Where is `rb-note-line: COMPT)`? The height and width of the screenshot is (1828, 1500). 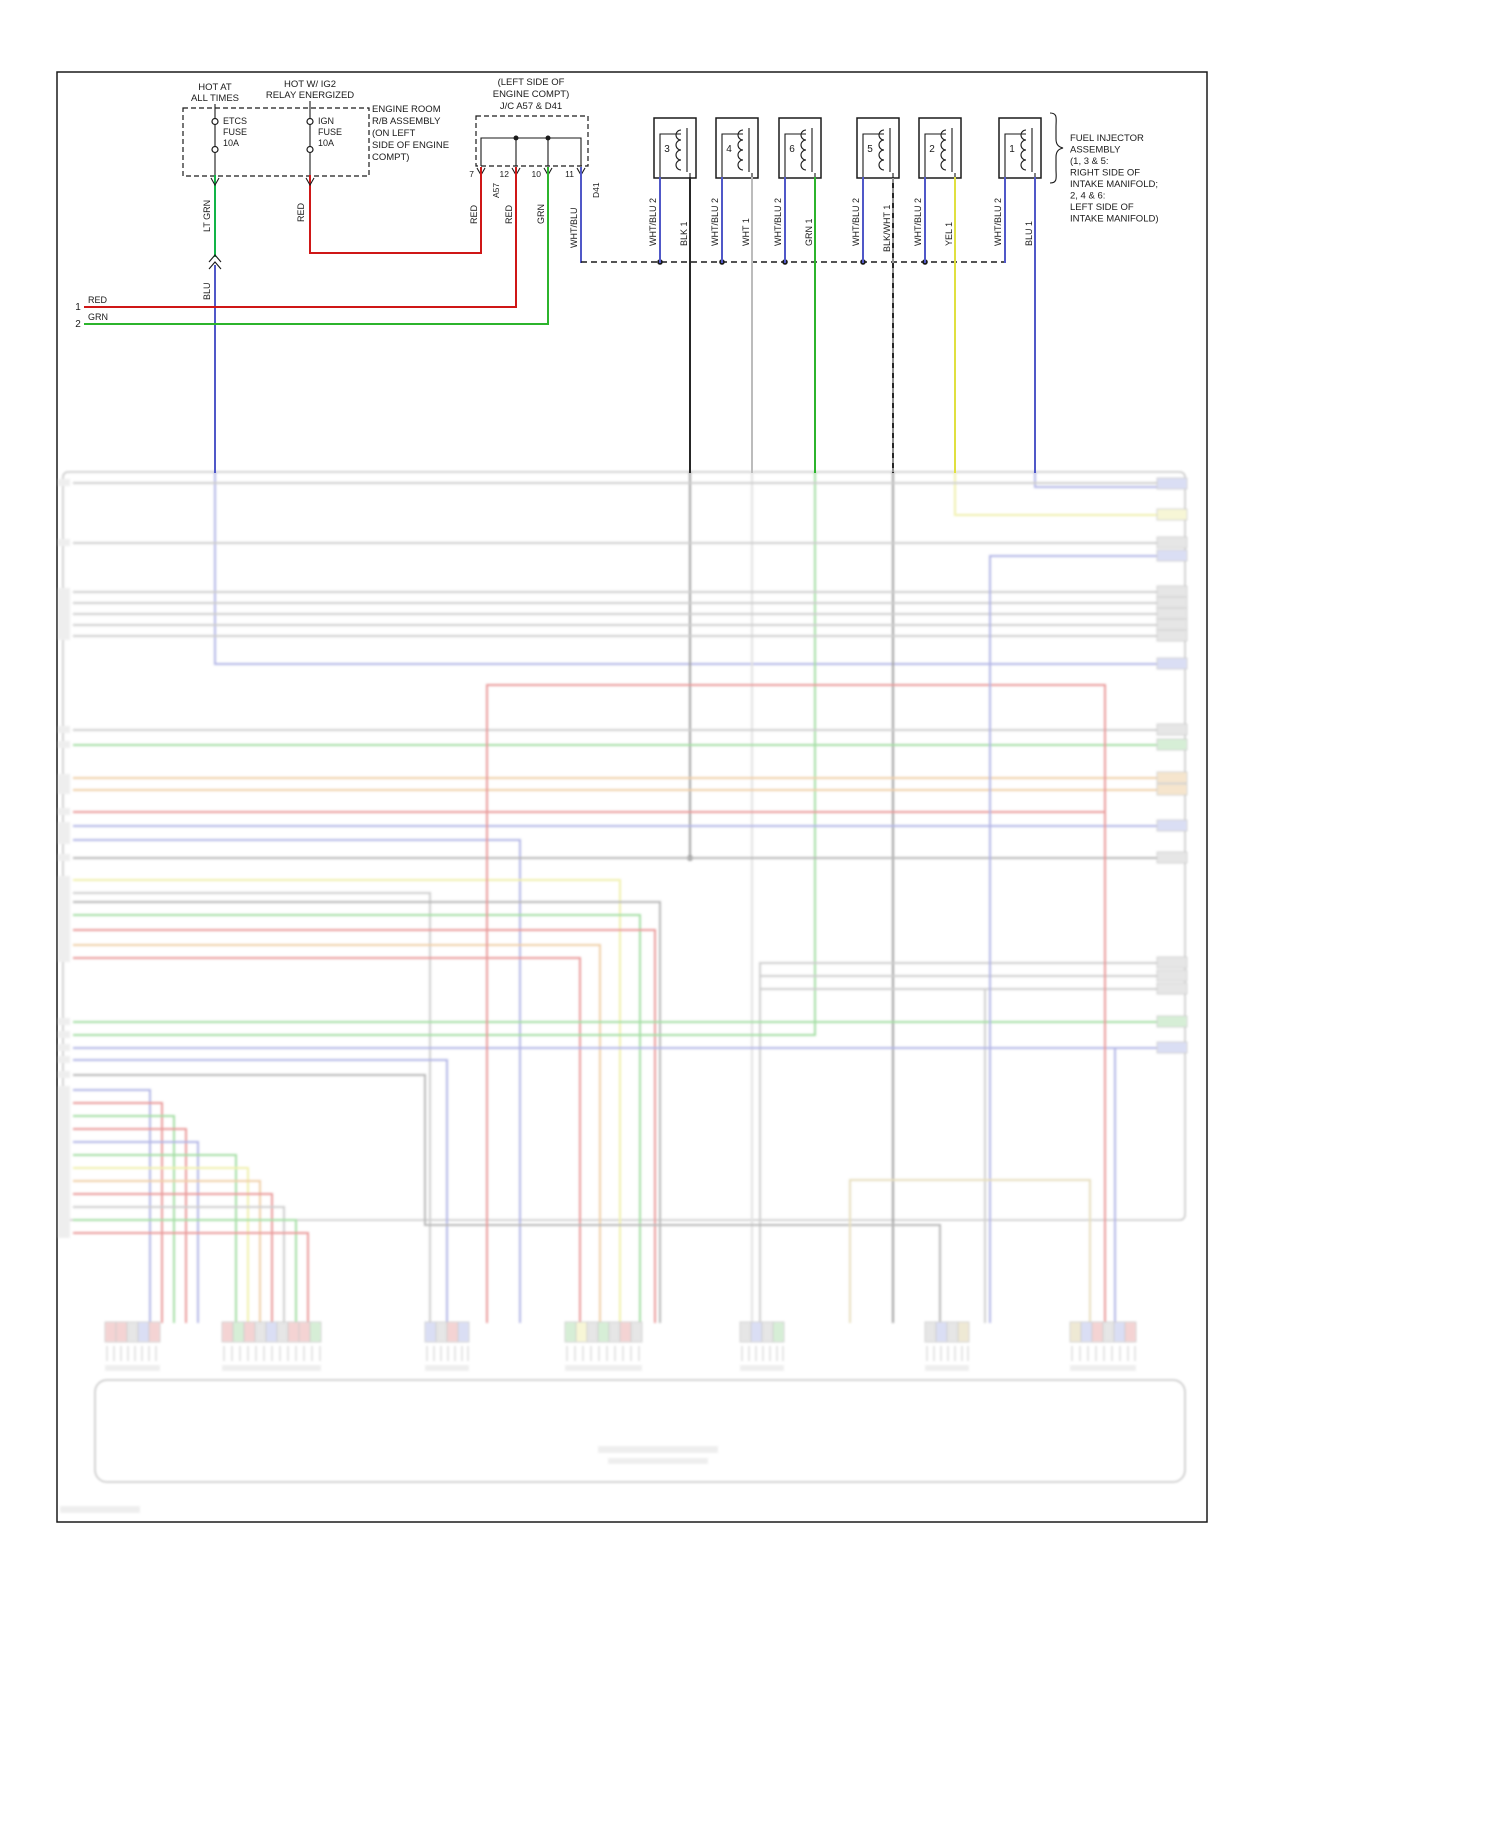 rb-note-line: COMPT) is located at coordinates (390, 157).